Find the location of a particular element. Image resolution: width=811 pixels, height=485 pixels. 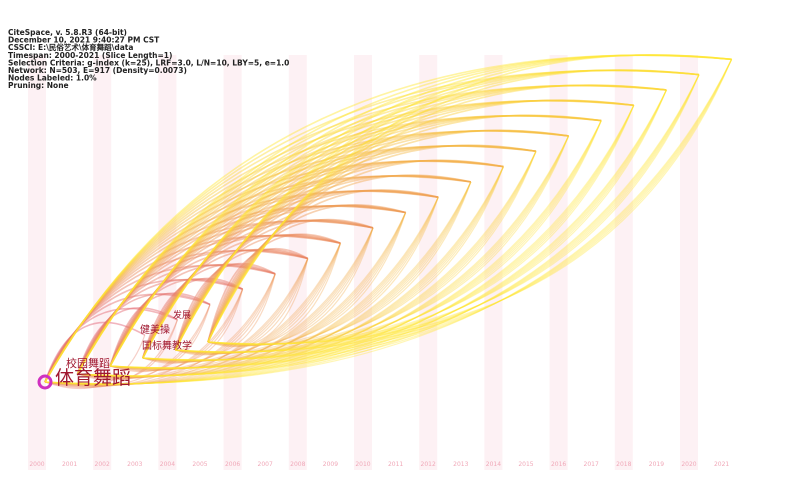

header-line: Network: N=503, E=917 (Density=0.0073) is located at coordinates (97, 70).